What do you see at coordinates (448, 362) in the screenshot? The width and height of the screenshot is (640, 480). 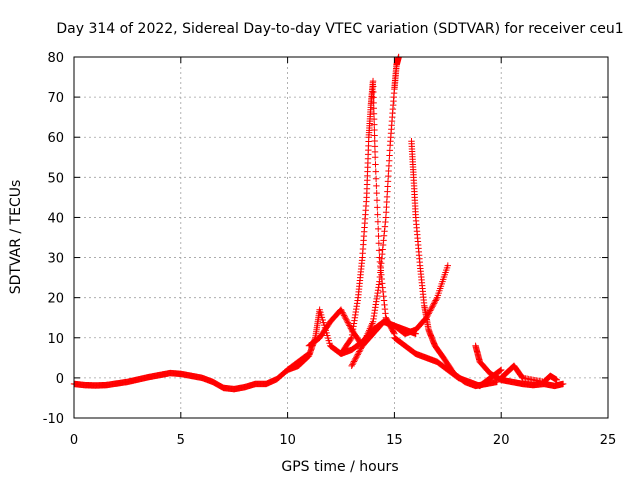 I see `series-arc-c` at bounding box center [448, 362].